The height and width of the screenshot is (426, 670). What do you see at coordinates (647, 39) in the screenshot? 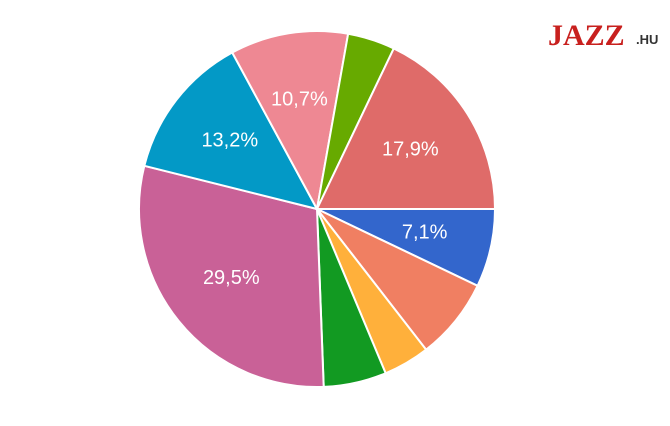
I see `logo-suffix: .HU` at bounding box center [647, 39].